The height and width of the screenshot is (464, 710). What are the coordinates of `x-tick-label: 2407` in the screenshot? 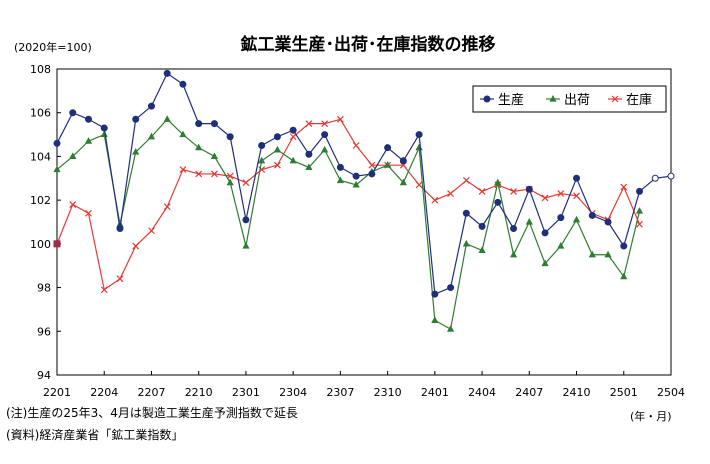 It's located at (529, 392).